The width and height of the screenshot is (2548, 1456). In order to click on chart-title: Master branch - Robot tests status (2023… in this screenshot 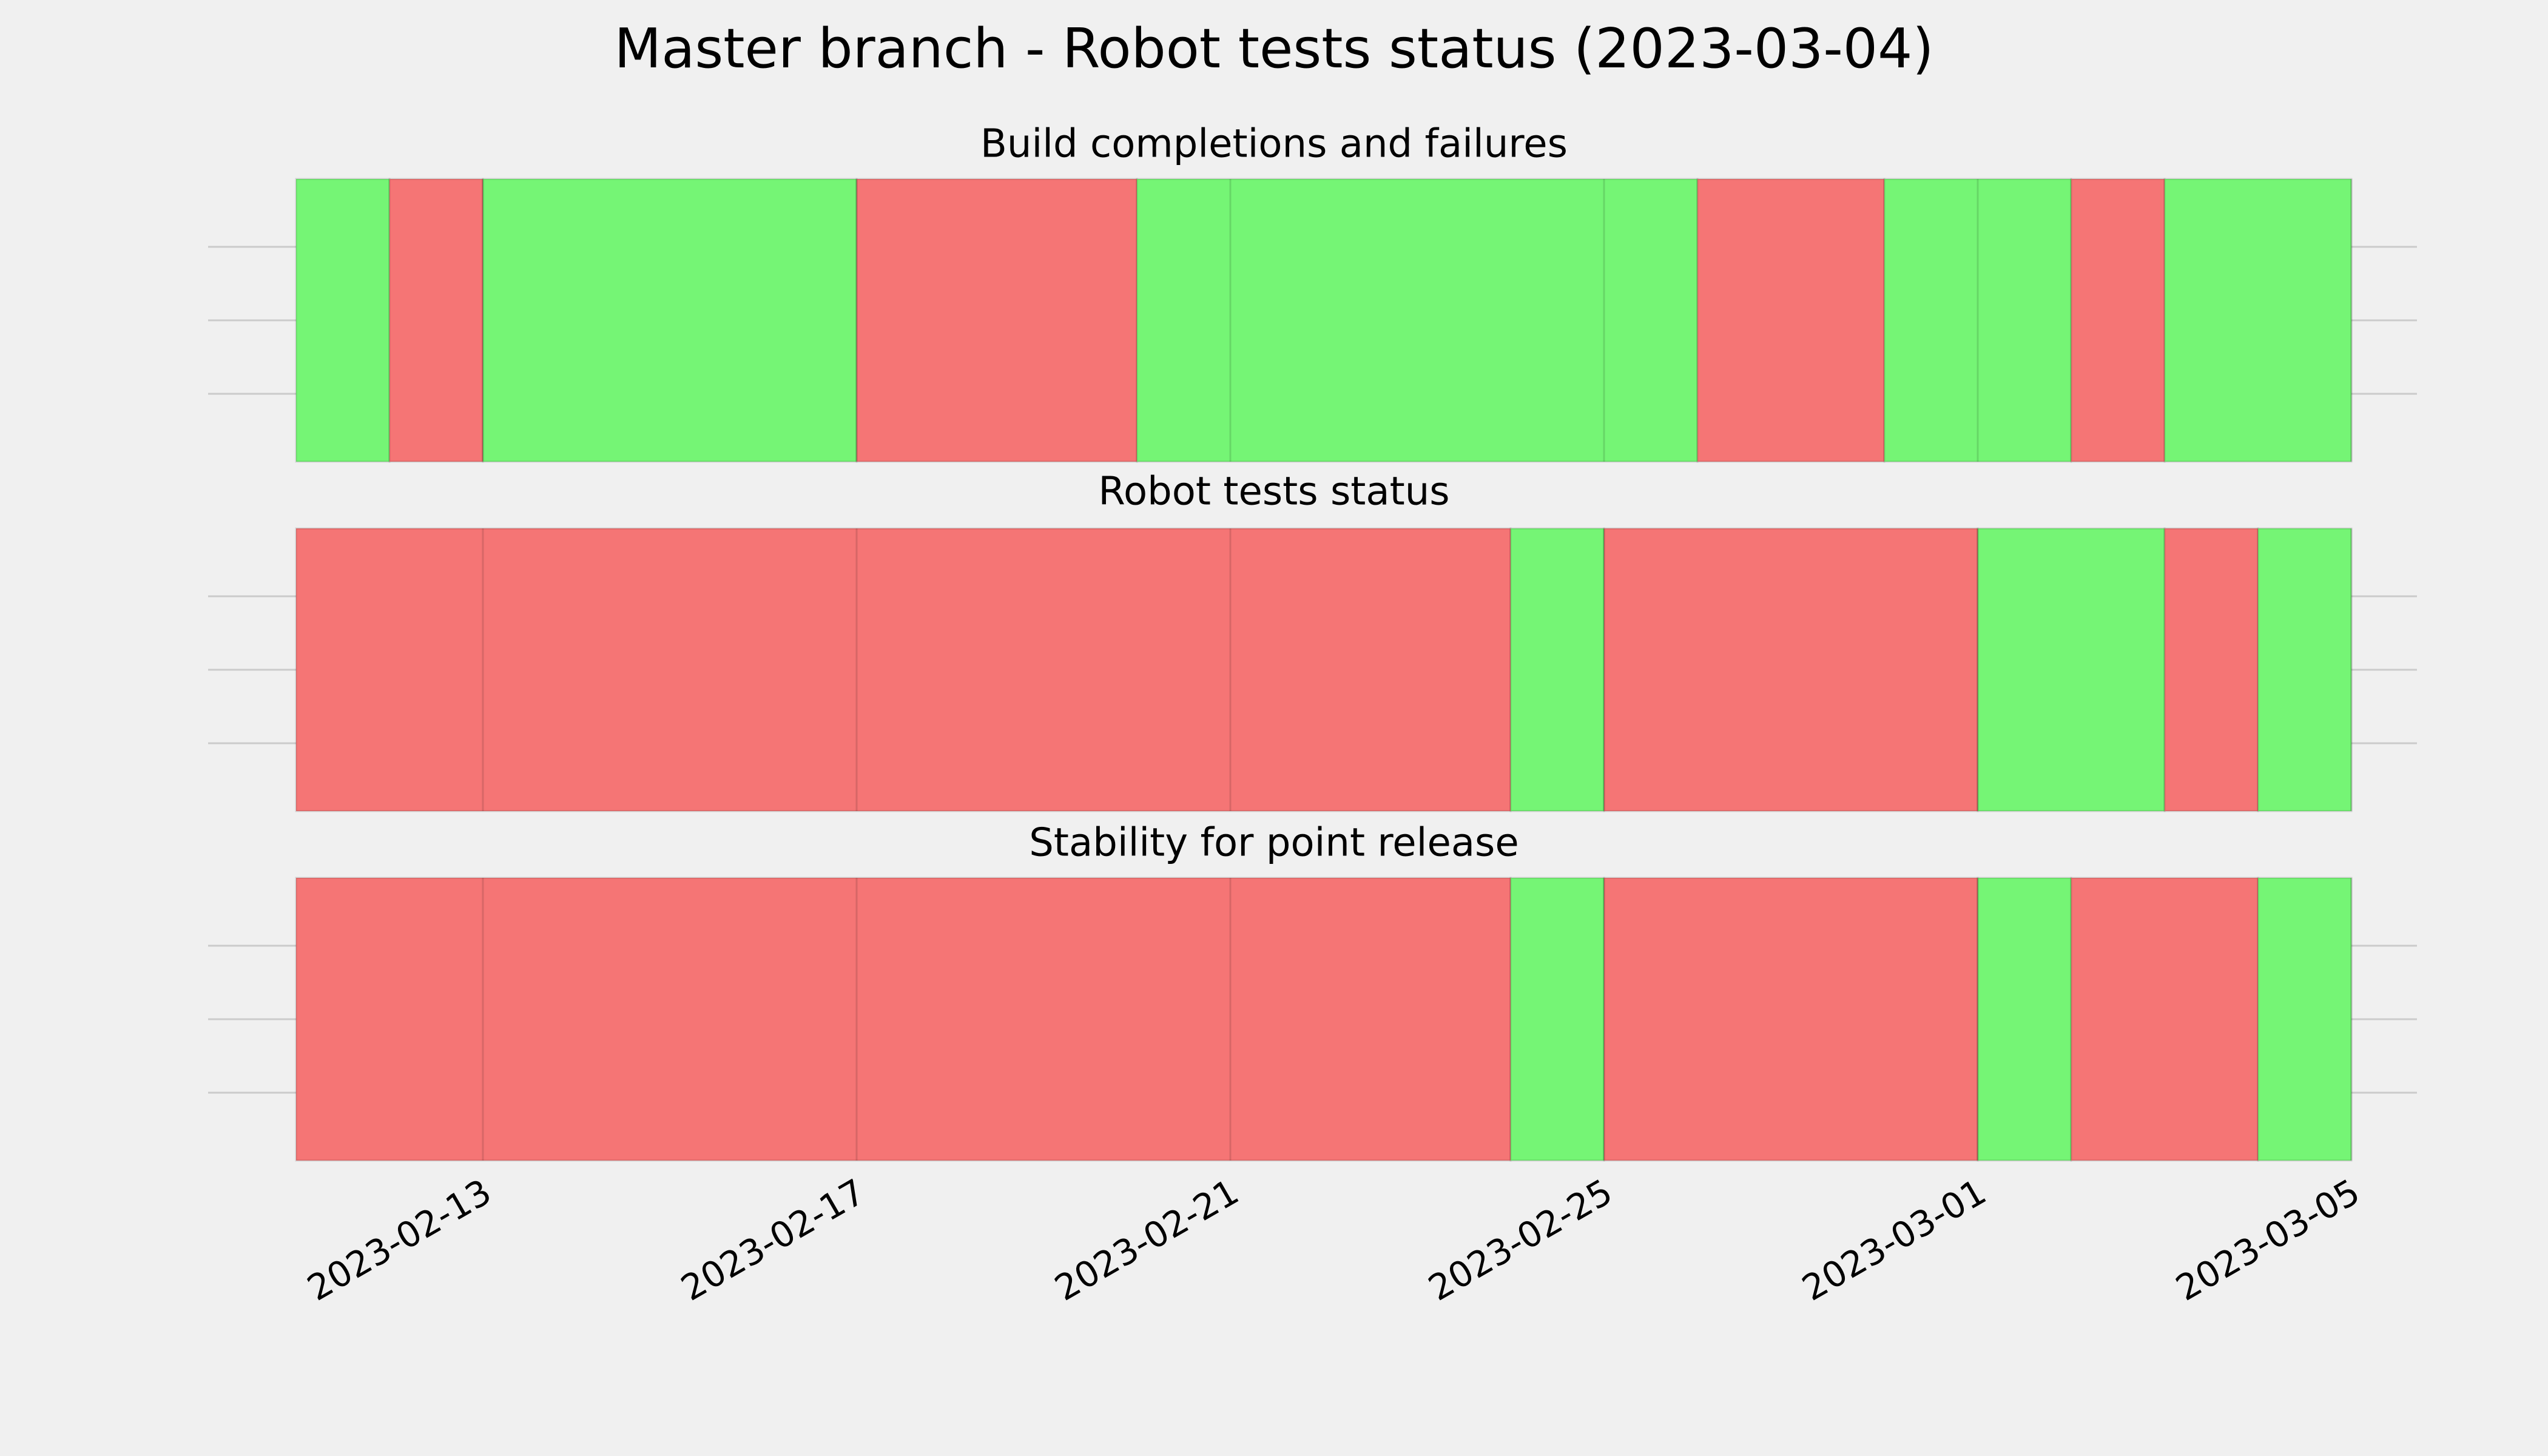, I will do `click(1274, 49)`.